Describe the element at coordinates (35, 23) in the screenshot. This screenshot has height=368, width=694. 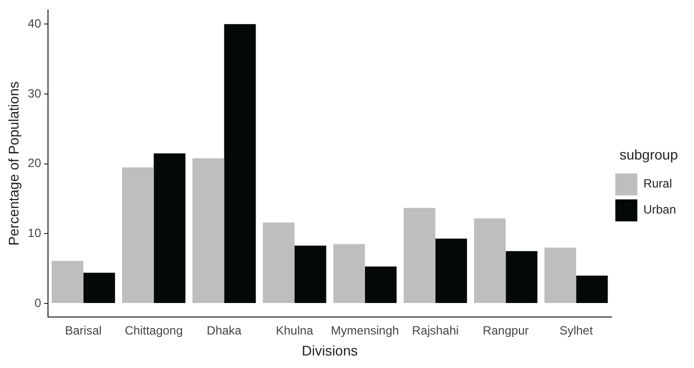
I see `y-tick-label: 40` at that location.